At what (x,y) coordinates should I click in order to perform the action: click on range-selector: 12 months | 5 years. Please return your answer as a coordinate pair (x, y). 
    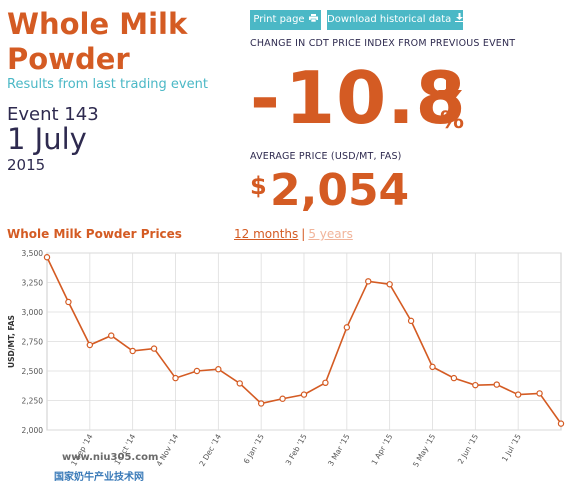
    Looking at the image, I should click on (293, 234).